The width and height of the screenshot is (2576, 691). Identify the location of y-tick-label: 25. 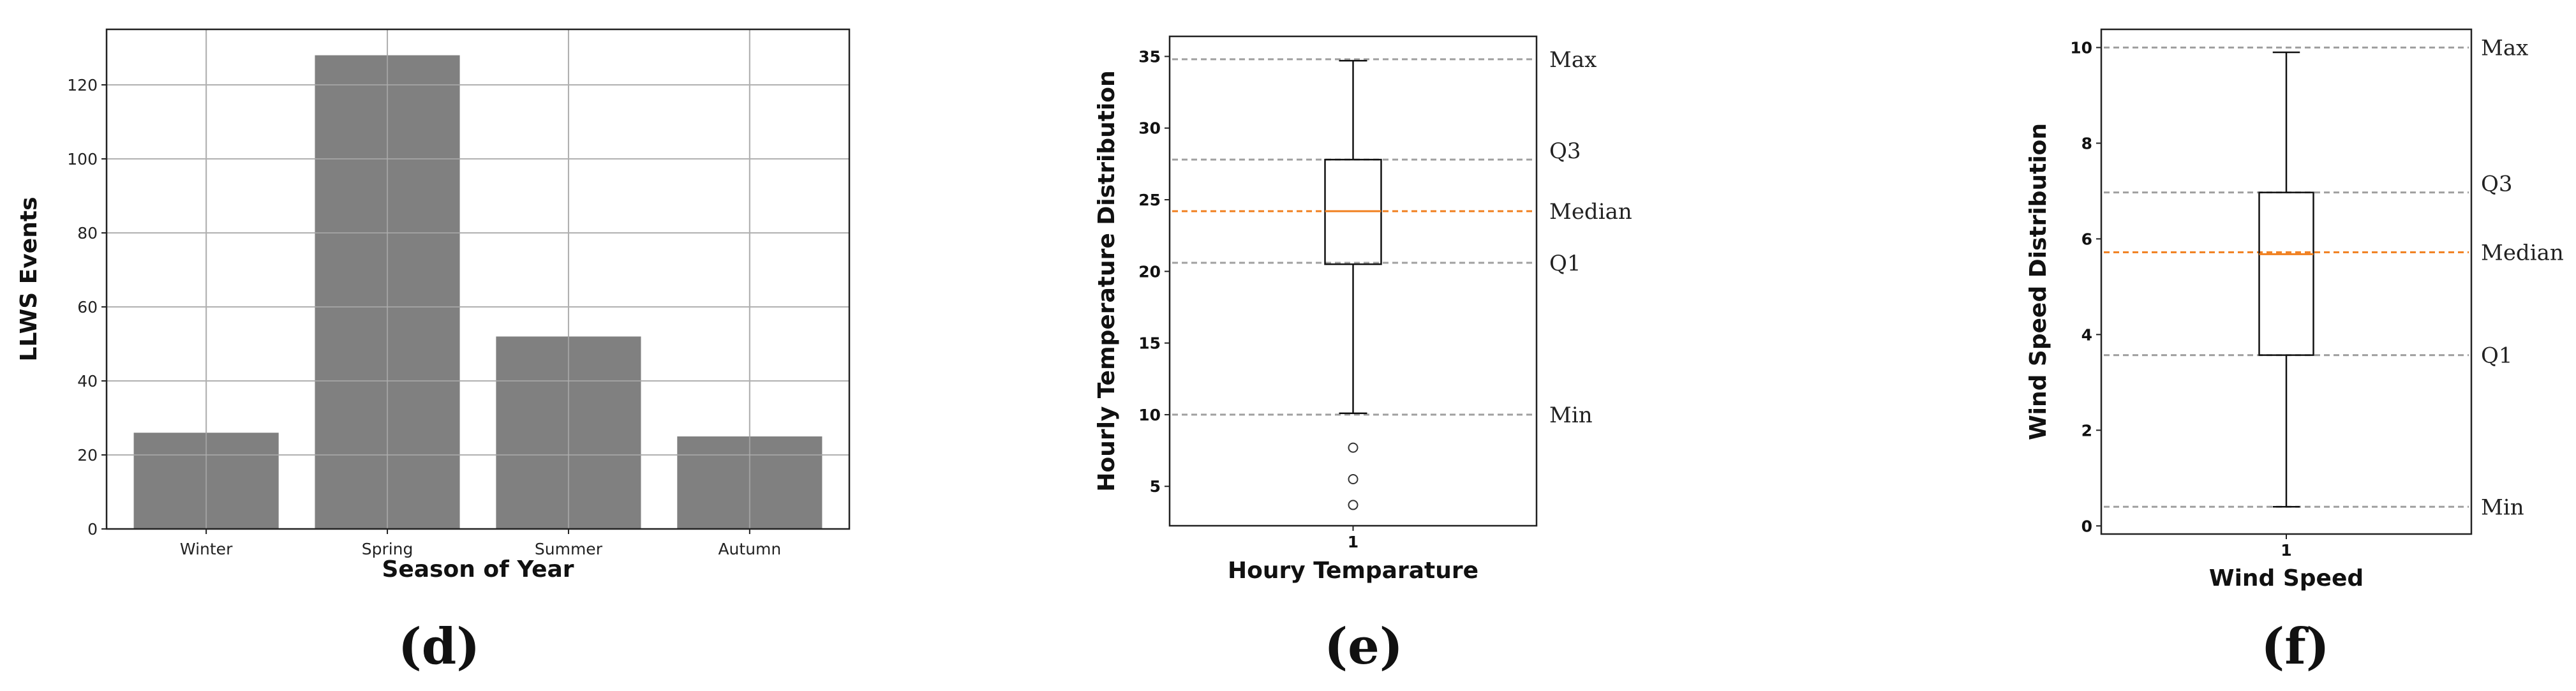
(1149, 200).